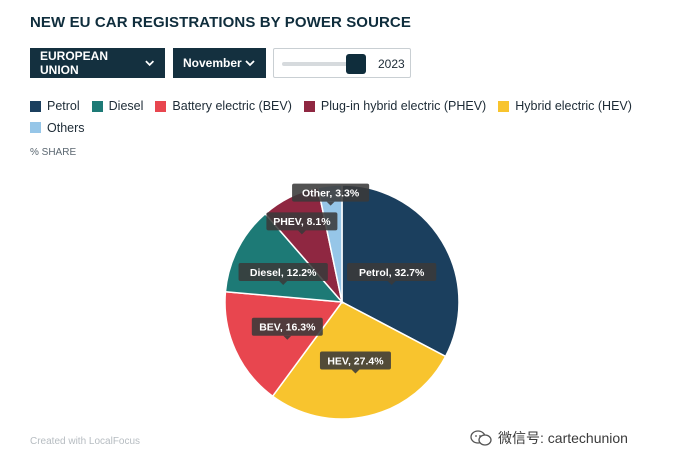  I want to click on legend-label: Hybrid electric (HEV), so click(573, 106).